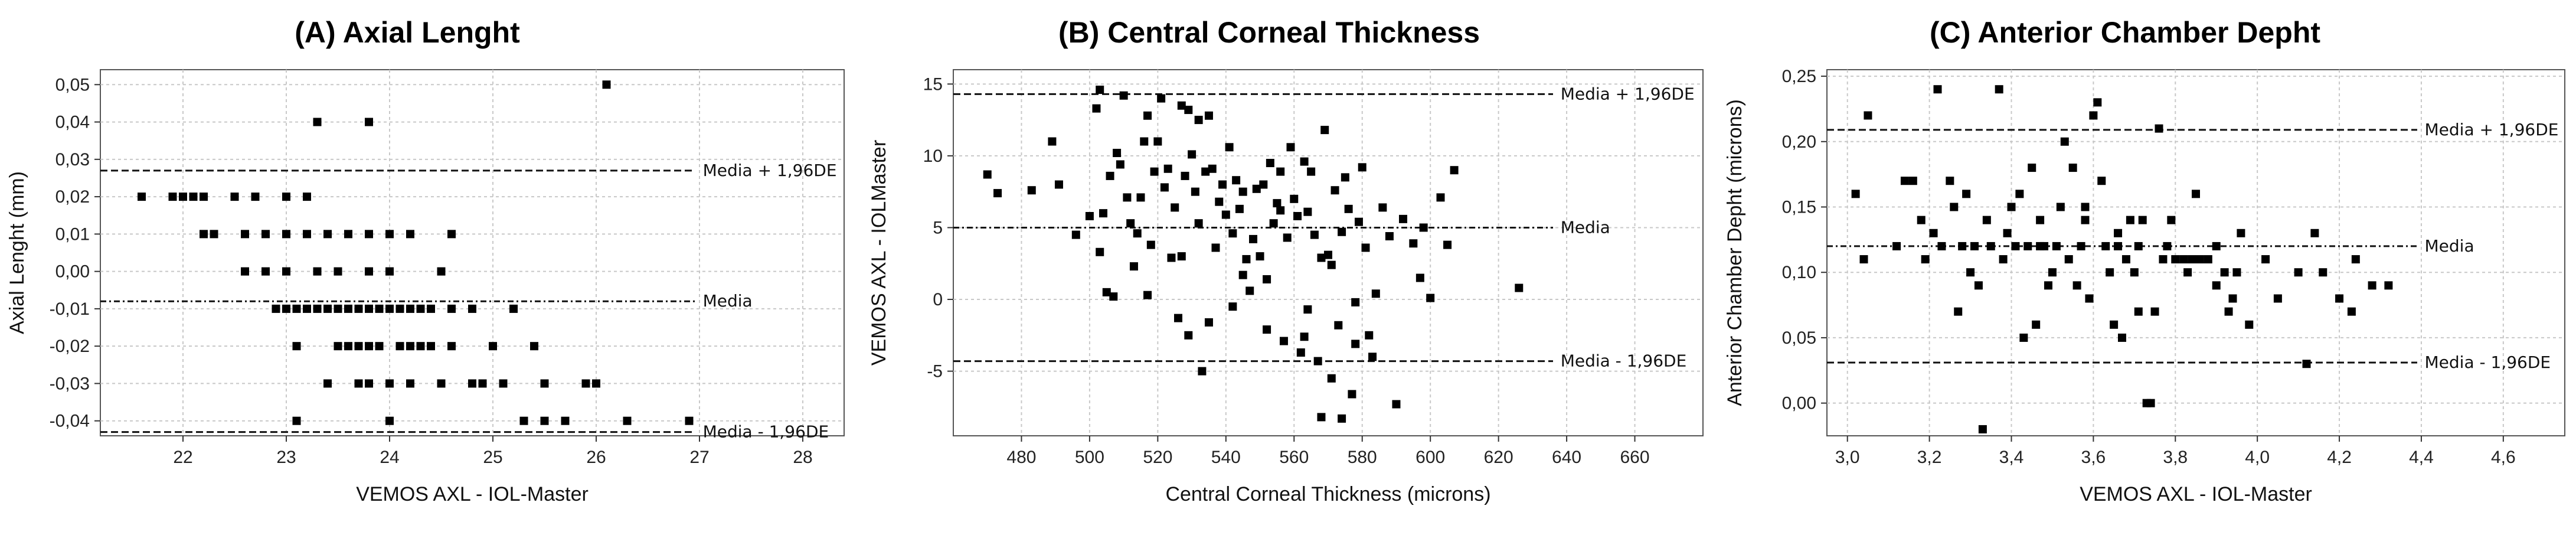  Describe the element at coordinates (1799, 338) in the screenshot. I see `y-tick-label: 0,05` at that location.